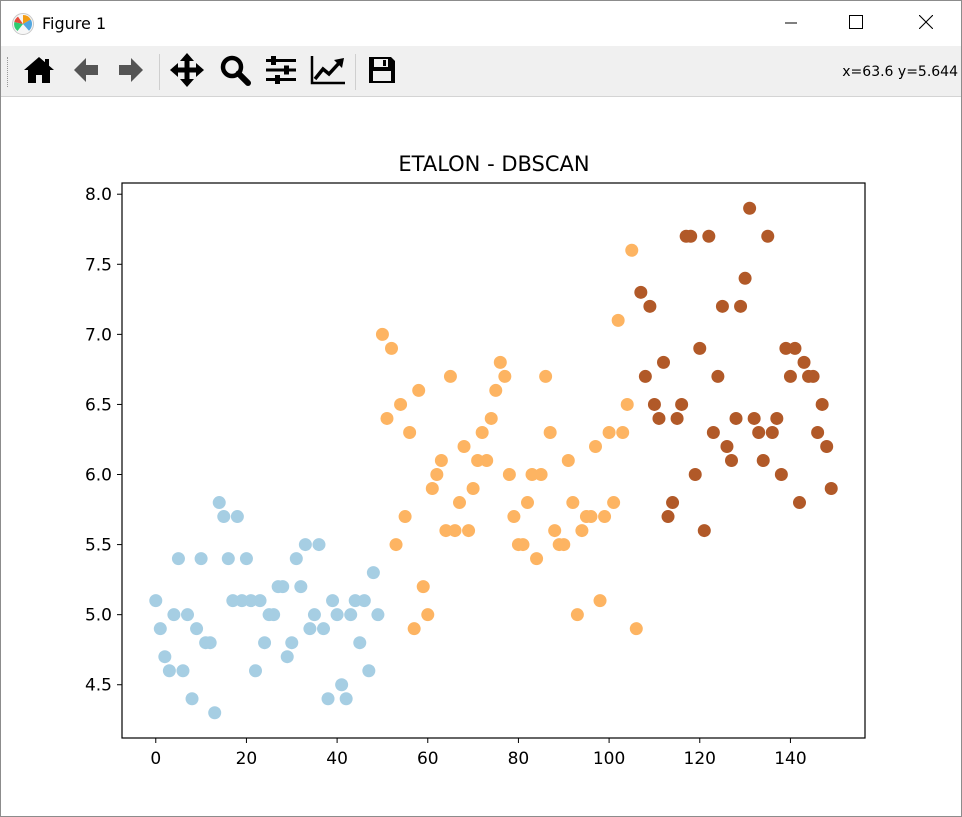 Image resolution: width=962 pixels, height=817 pixels. I want to click on arrow-left-icon, so click(86, 72).